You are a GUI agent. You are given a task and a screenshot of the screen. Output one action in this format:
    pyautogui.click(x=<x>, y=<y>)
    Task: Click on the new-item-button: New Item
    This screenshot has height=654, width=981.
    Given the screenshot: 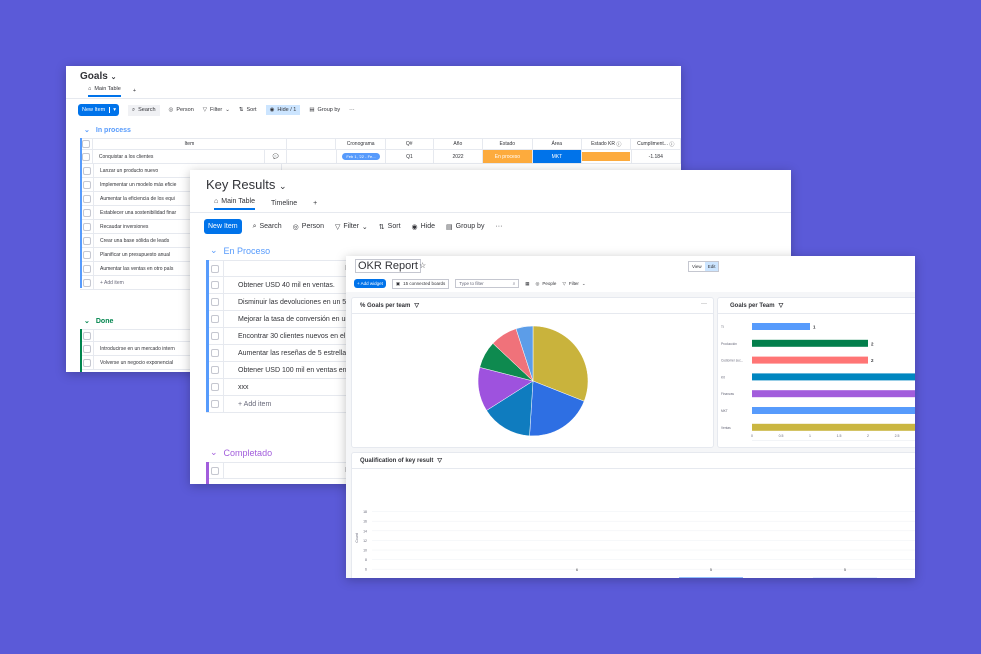 What is the action you would take?
    pyautogui.click(x=223, y=226)
    